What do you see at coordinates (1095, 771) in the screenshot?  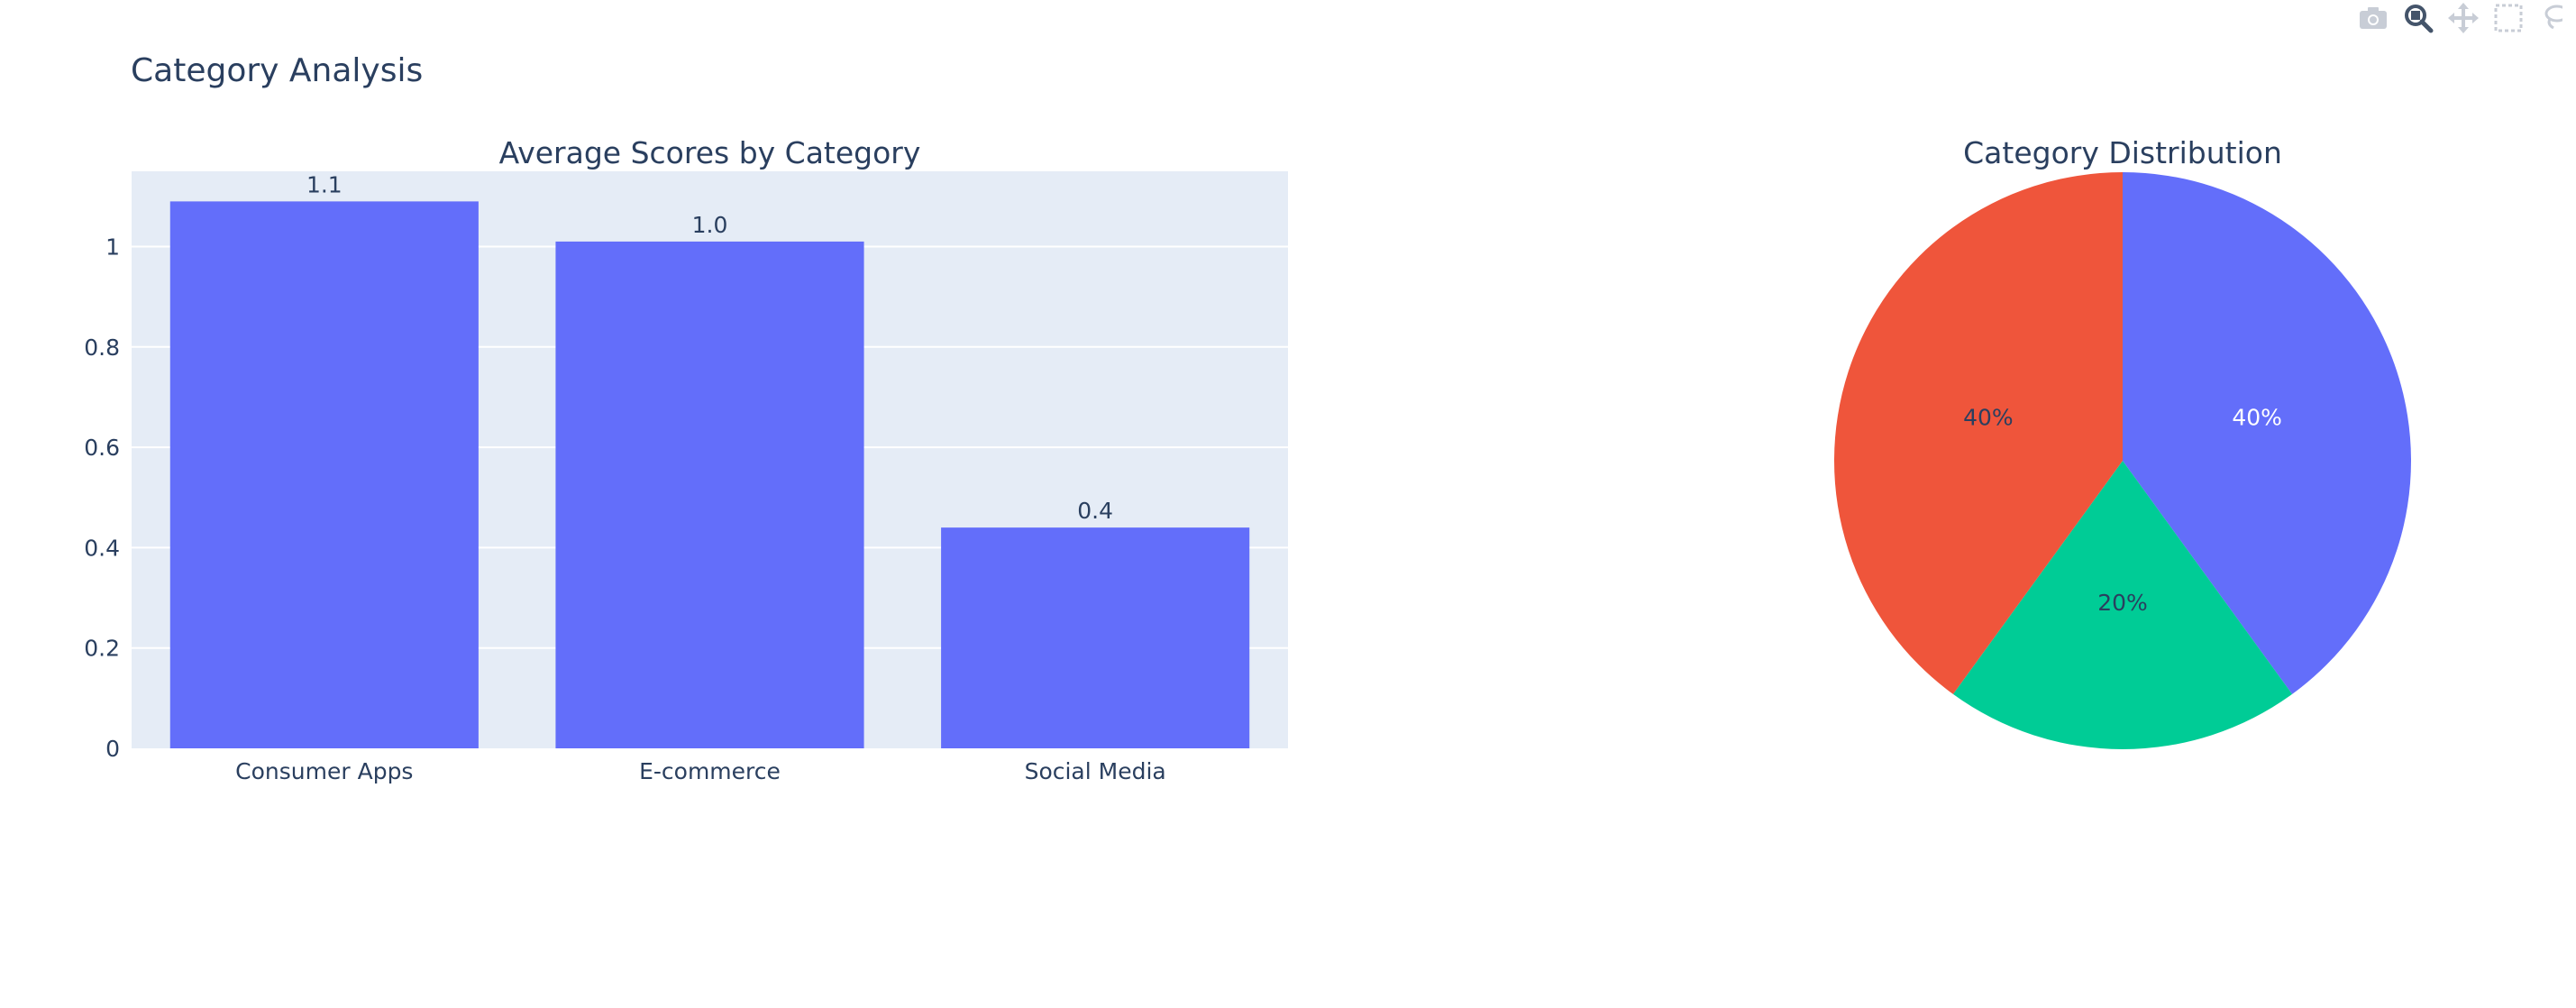 I see `x-tick-label: Social Media` at bounding box center [1095, 771].